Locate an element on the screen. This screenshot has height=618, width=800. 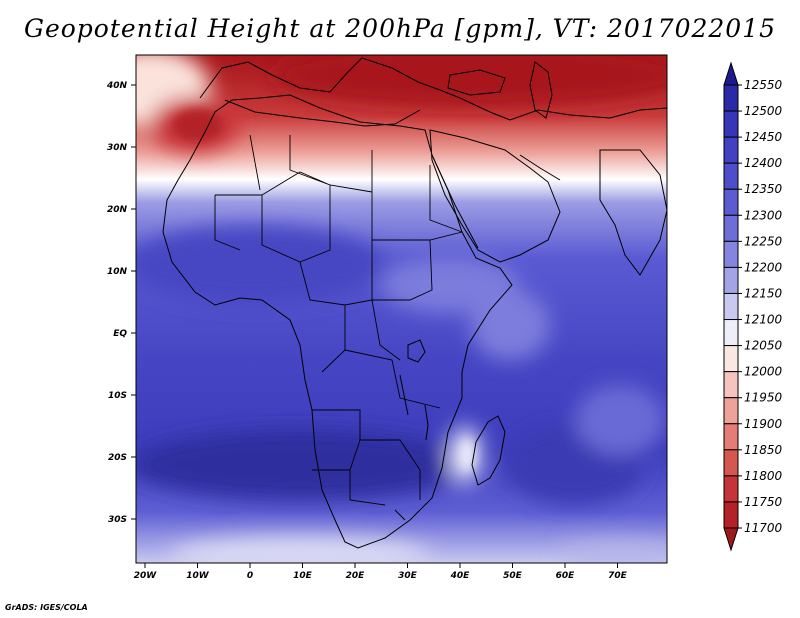
colorbar-tick-label: 12050 is located at coordinates (763, 346).